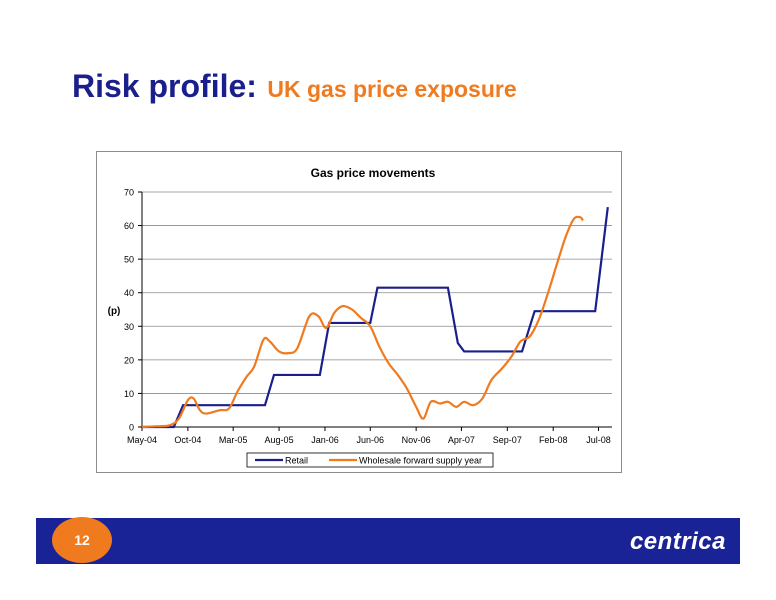  What do you see at coordinates (129, 394) in the screenshot?
I see `y-tick-label: 10` at bounding box center [129, 394].